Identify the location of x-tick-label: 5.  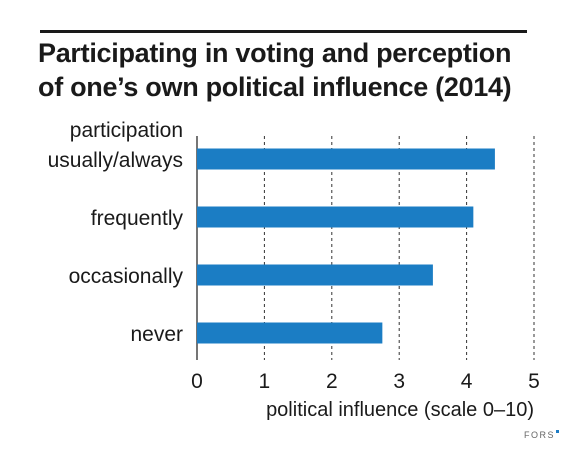
(534, 381).